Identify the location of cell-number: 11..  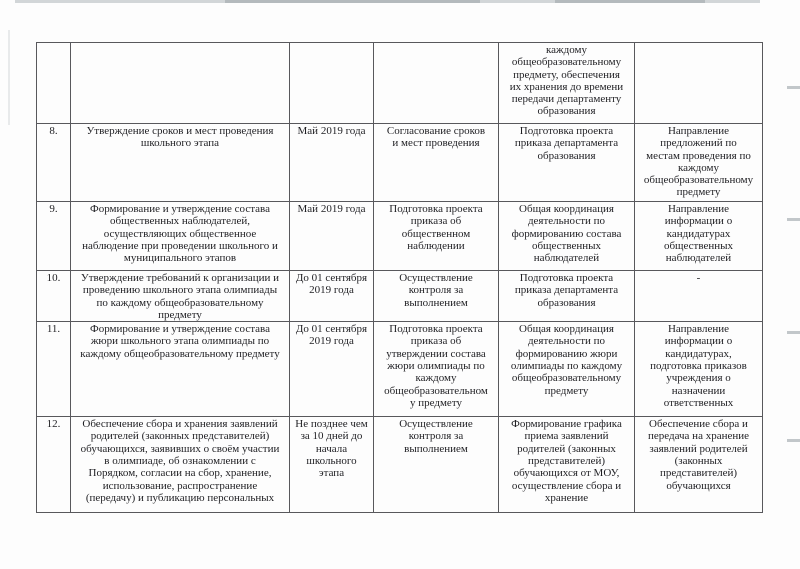
(53, 369).